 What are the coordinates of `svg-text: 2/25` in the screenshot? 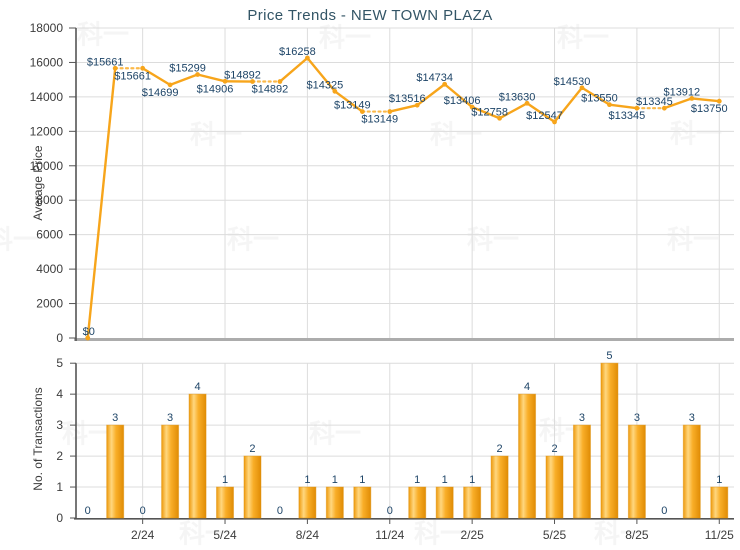 It's located at (472, 535).